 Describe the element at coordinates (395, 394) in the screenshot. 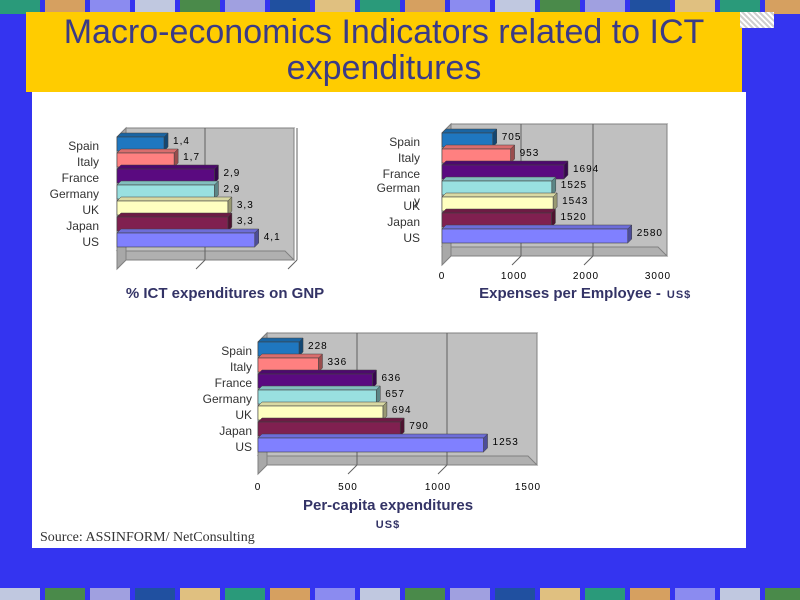

I see `data-label: 657` at that location.